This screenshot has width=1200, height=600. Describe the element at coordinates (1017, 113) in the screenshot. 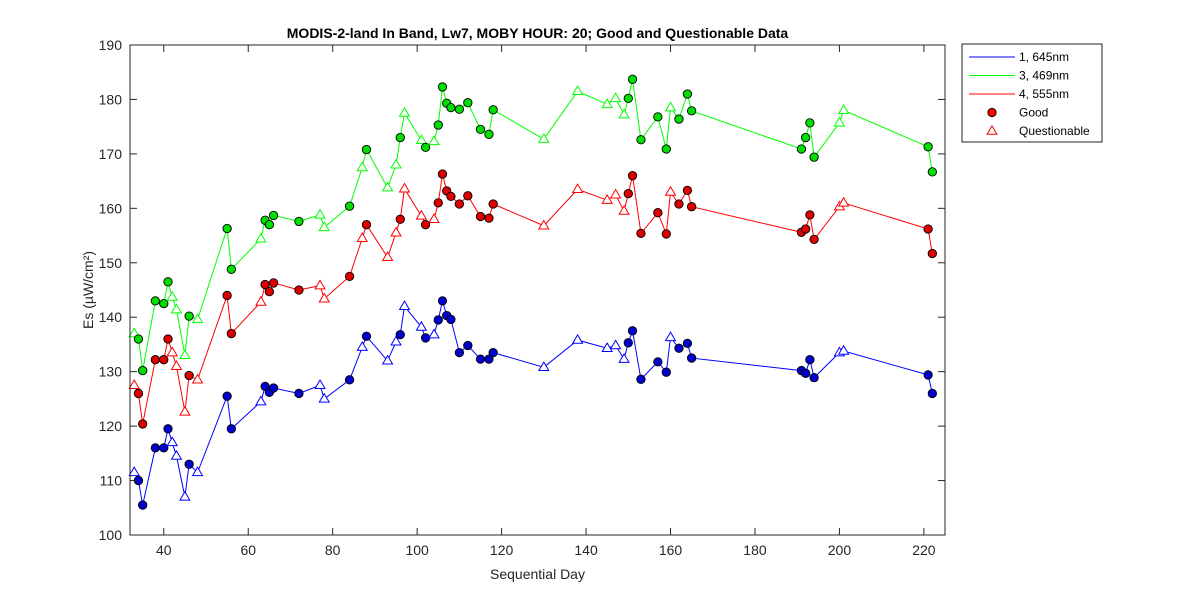

I see `legend-item: Good` at that location.